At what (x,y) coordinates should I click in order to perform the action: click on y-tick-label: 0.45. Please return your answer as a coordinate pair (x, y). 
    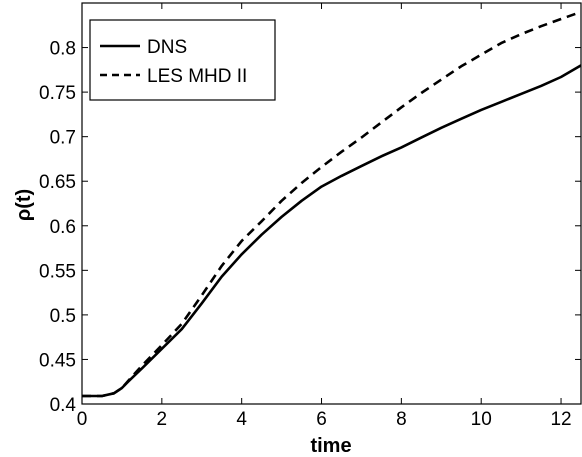
    Looking at the image, I should click on (57, 360).